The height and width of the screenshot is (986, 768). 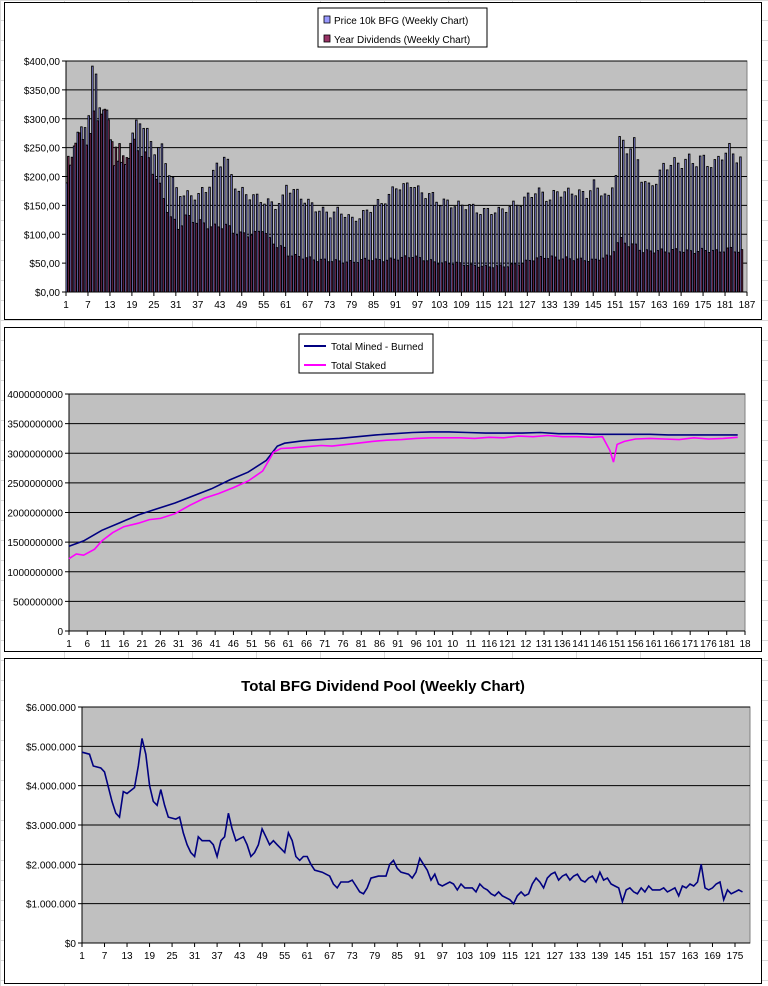 What do you see at coordinates (330, 956) in the screenshot?
I see `x-tick-label: 67` at bounding box center [330, 956].